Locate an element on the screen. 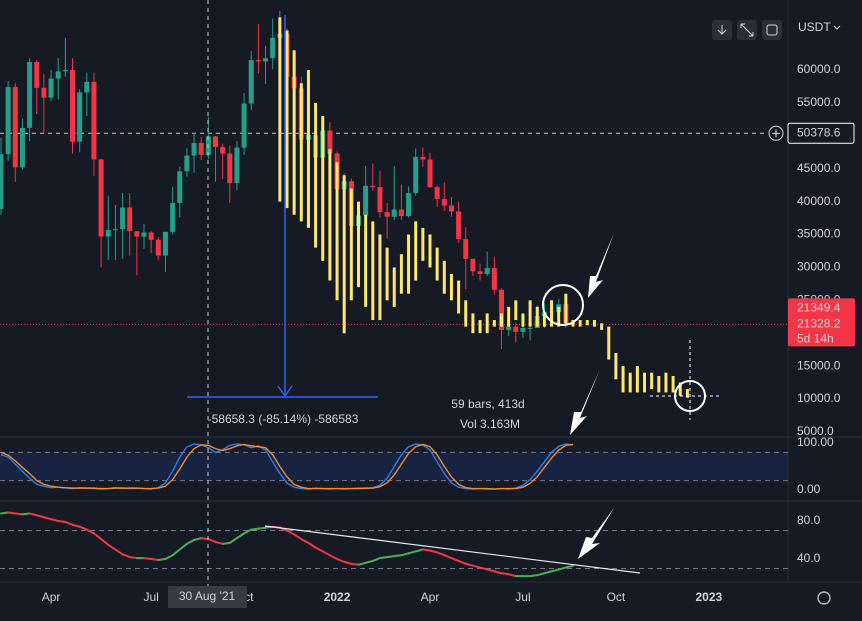  y-tick-label: 35000.0 is located at coordinates (819, 234).